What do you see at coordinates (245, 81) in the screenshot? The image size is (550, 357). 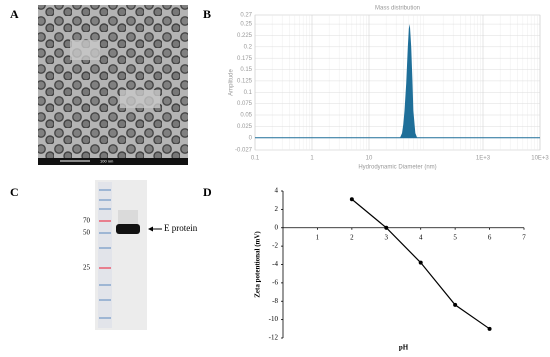 I see `y-tick-label: 0.125` at bounding box center [245, 81].